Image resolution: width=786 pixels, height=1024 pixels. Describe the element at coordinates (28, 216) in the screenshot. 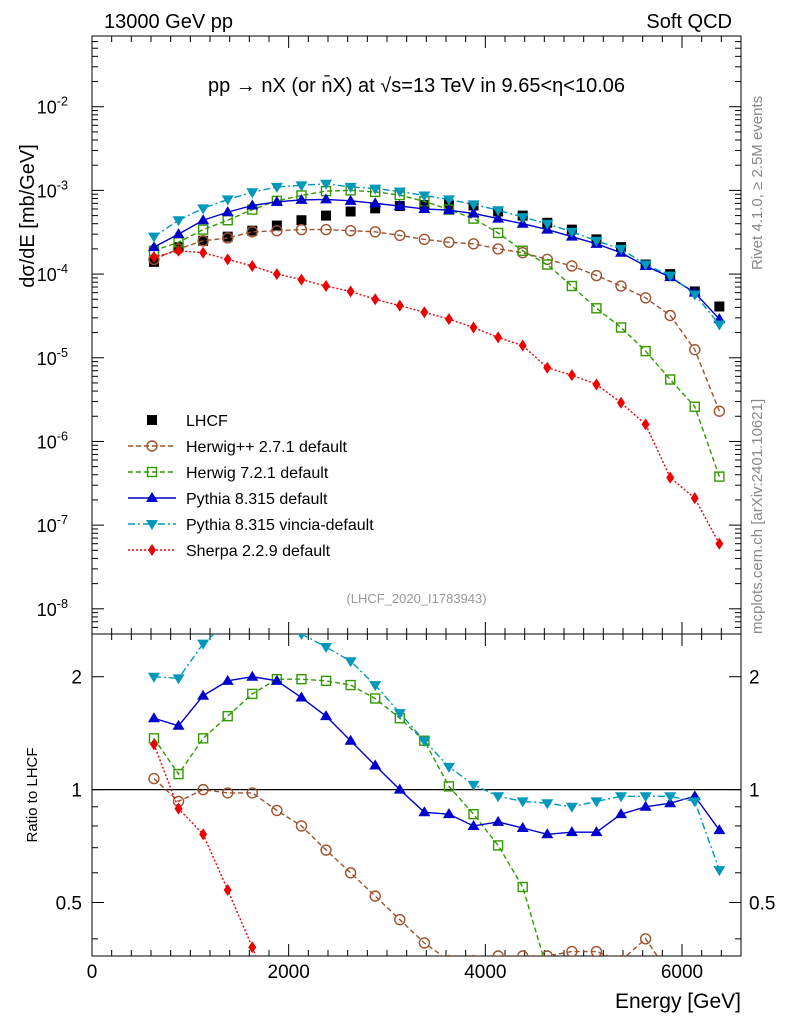

I see `main-y-axis-label: dσ/dE [mb/GeV]` at that location.